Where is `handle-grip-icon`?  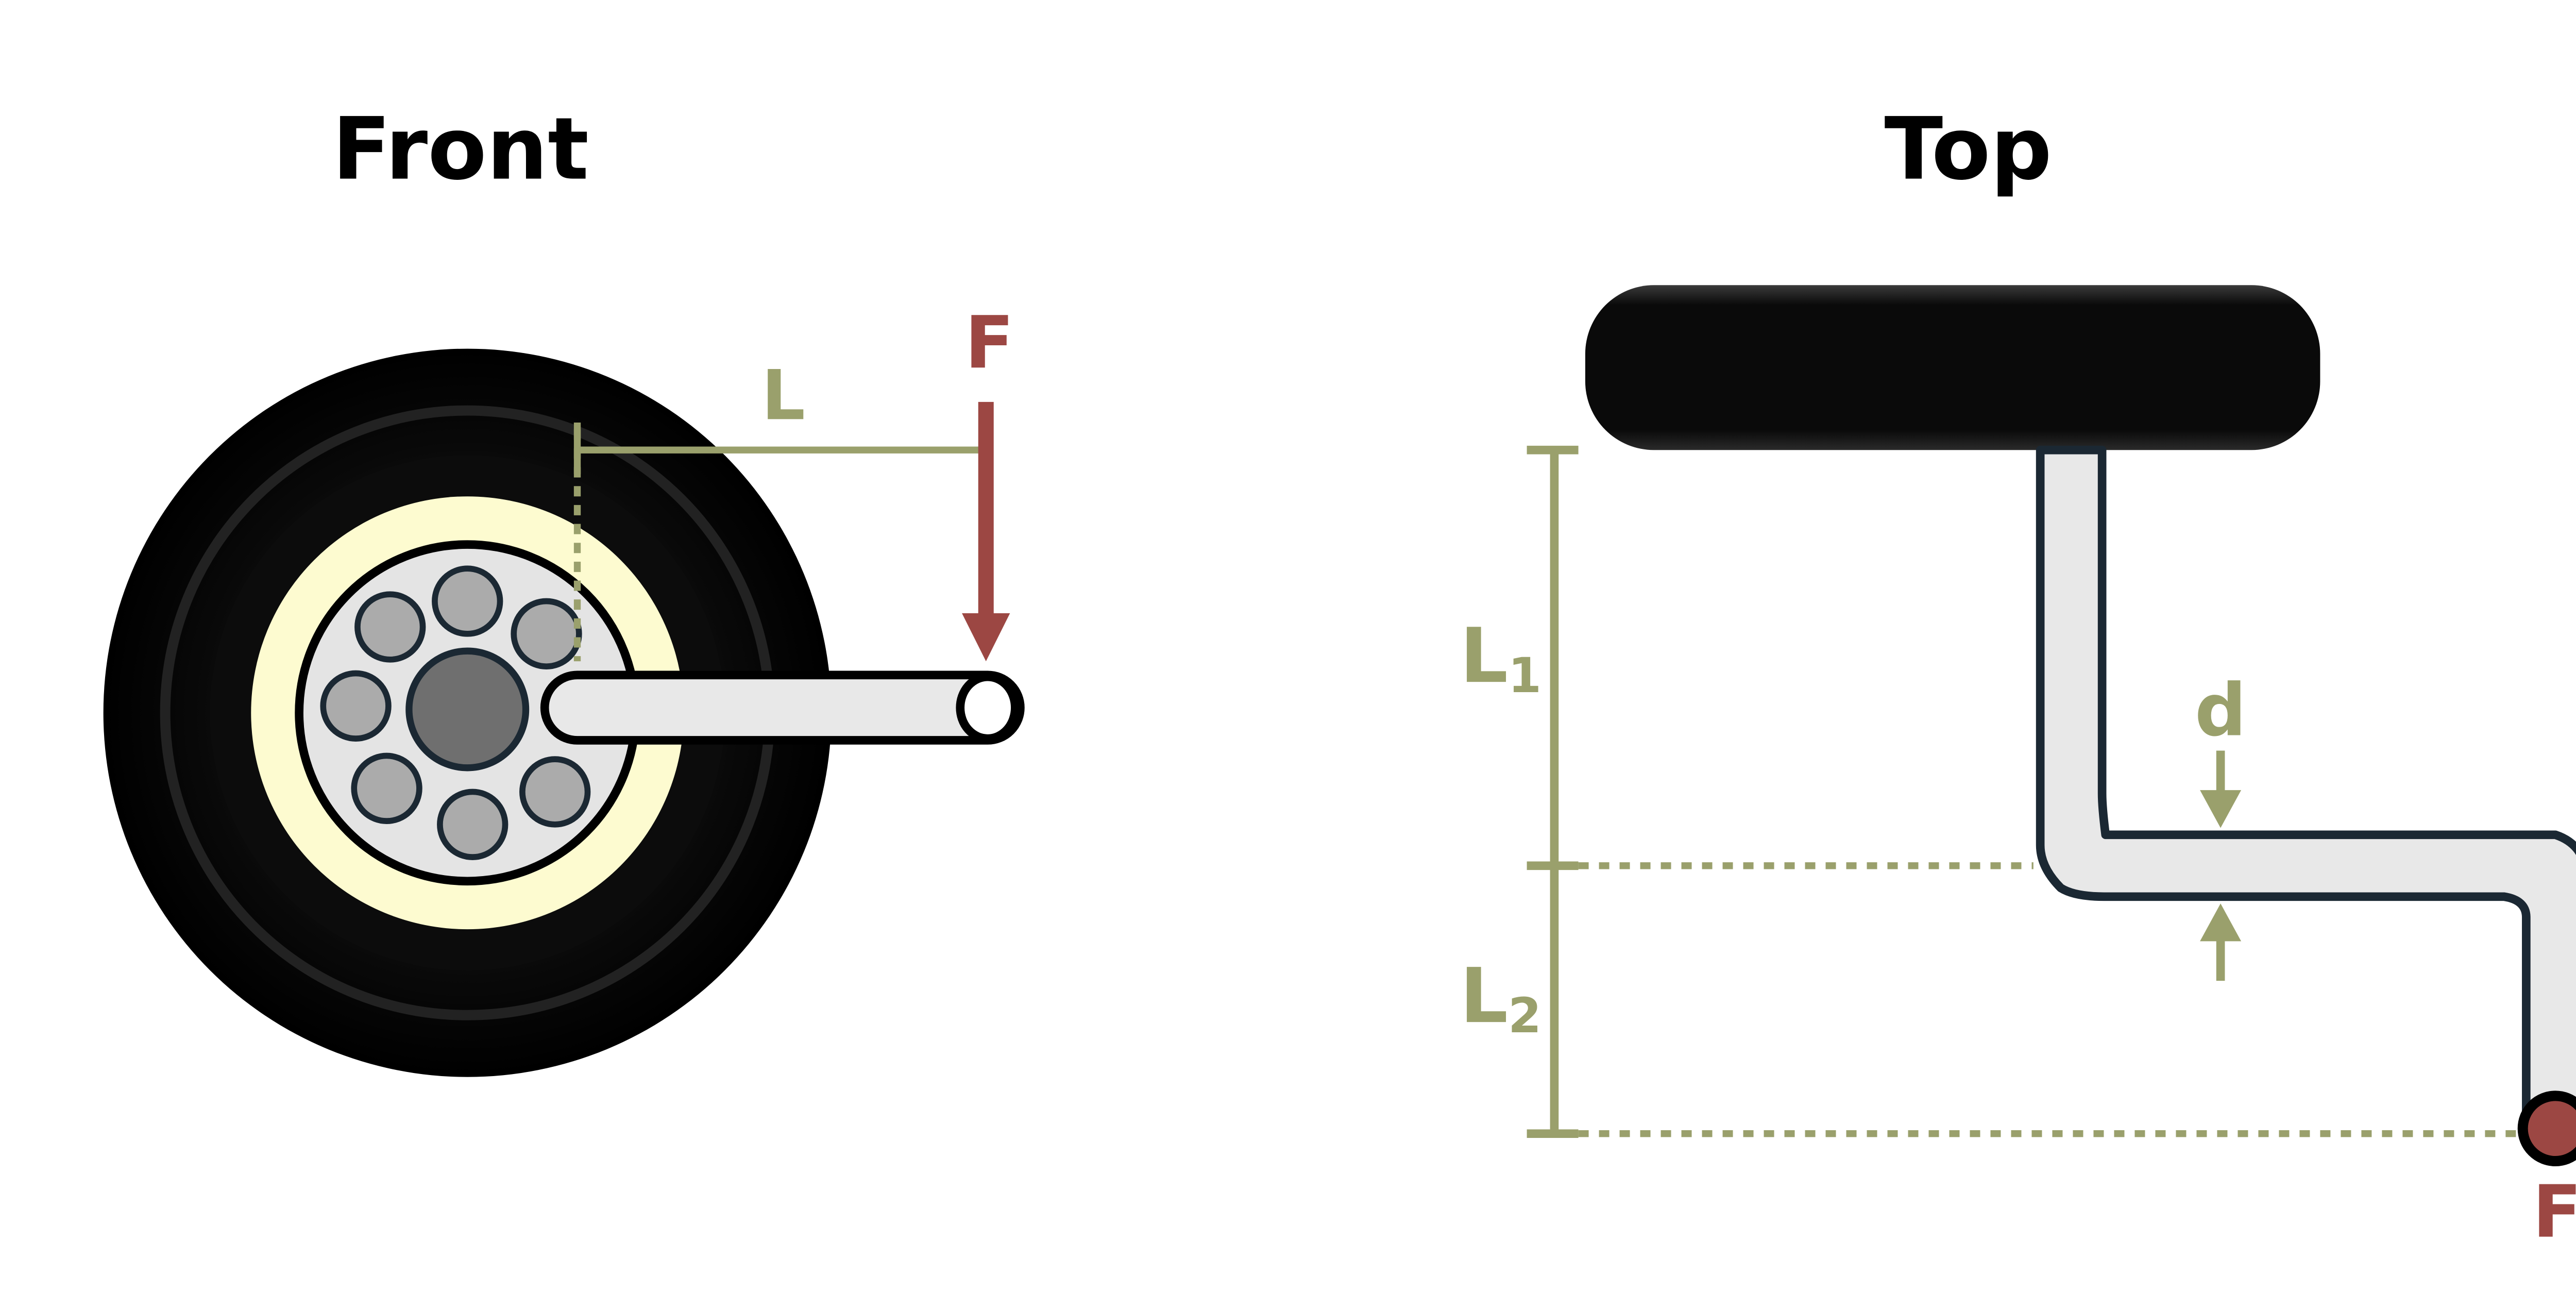
handle-grip-icon is located at coordinates (1953, 367).